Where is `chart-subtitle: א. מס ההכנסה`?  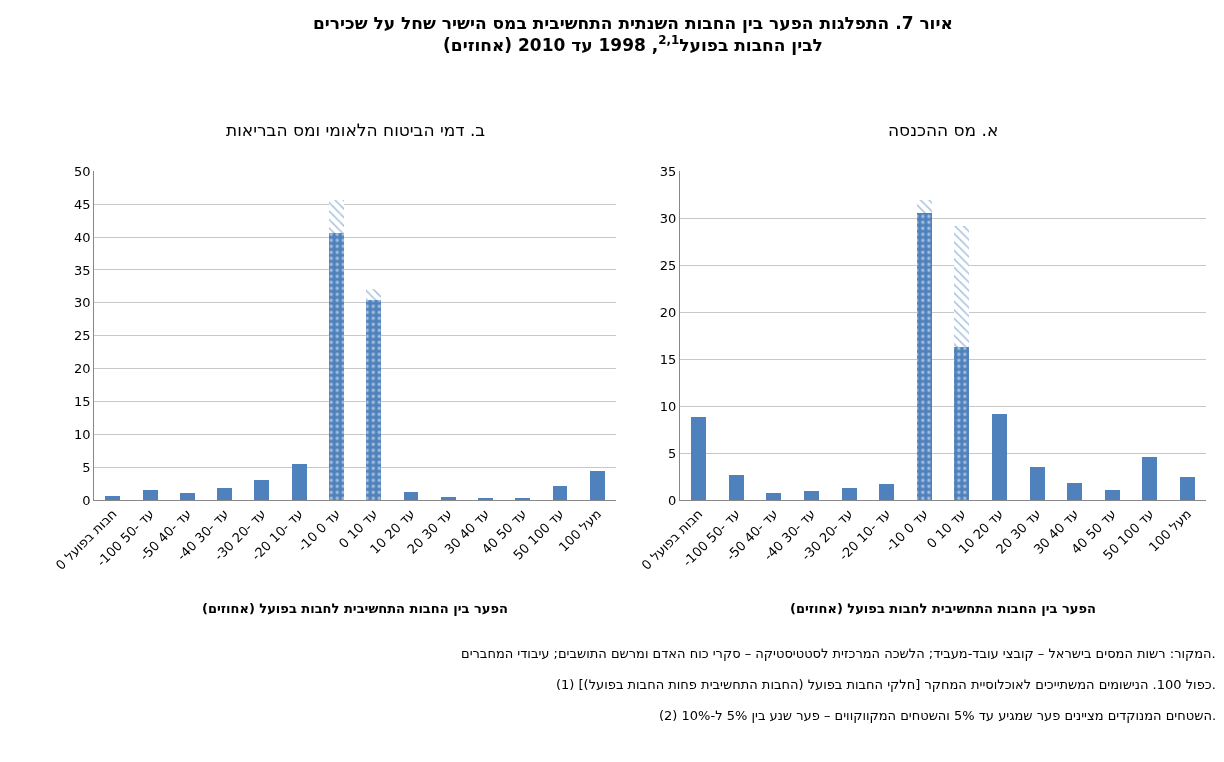 chart-subtitle: א. מס ההכנסה is located at coordinates (943, 130).